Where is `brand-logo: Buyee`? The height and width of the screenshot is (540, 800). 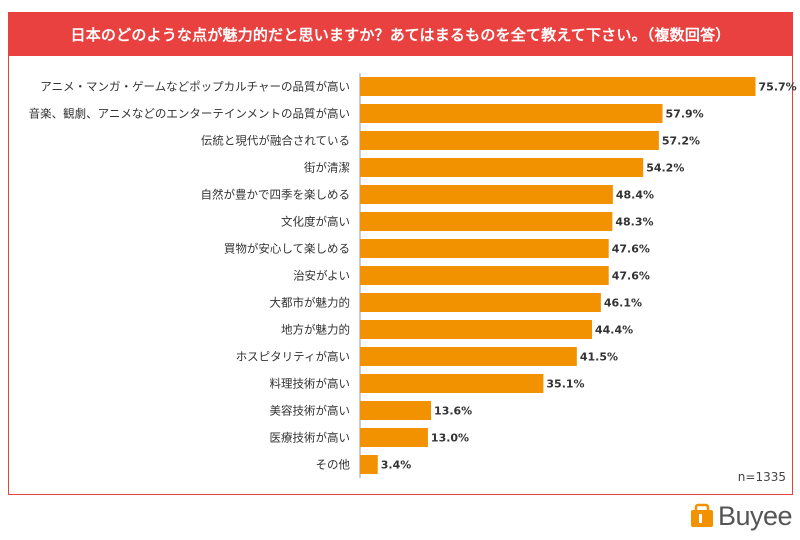
brand-logo: Buyee is located at coordinates (741, 516).